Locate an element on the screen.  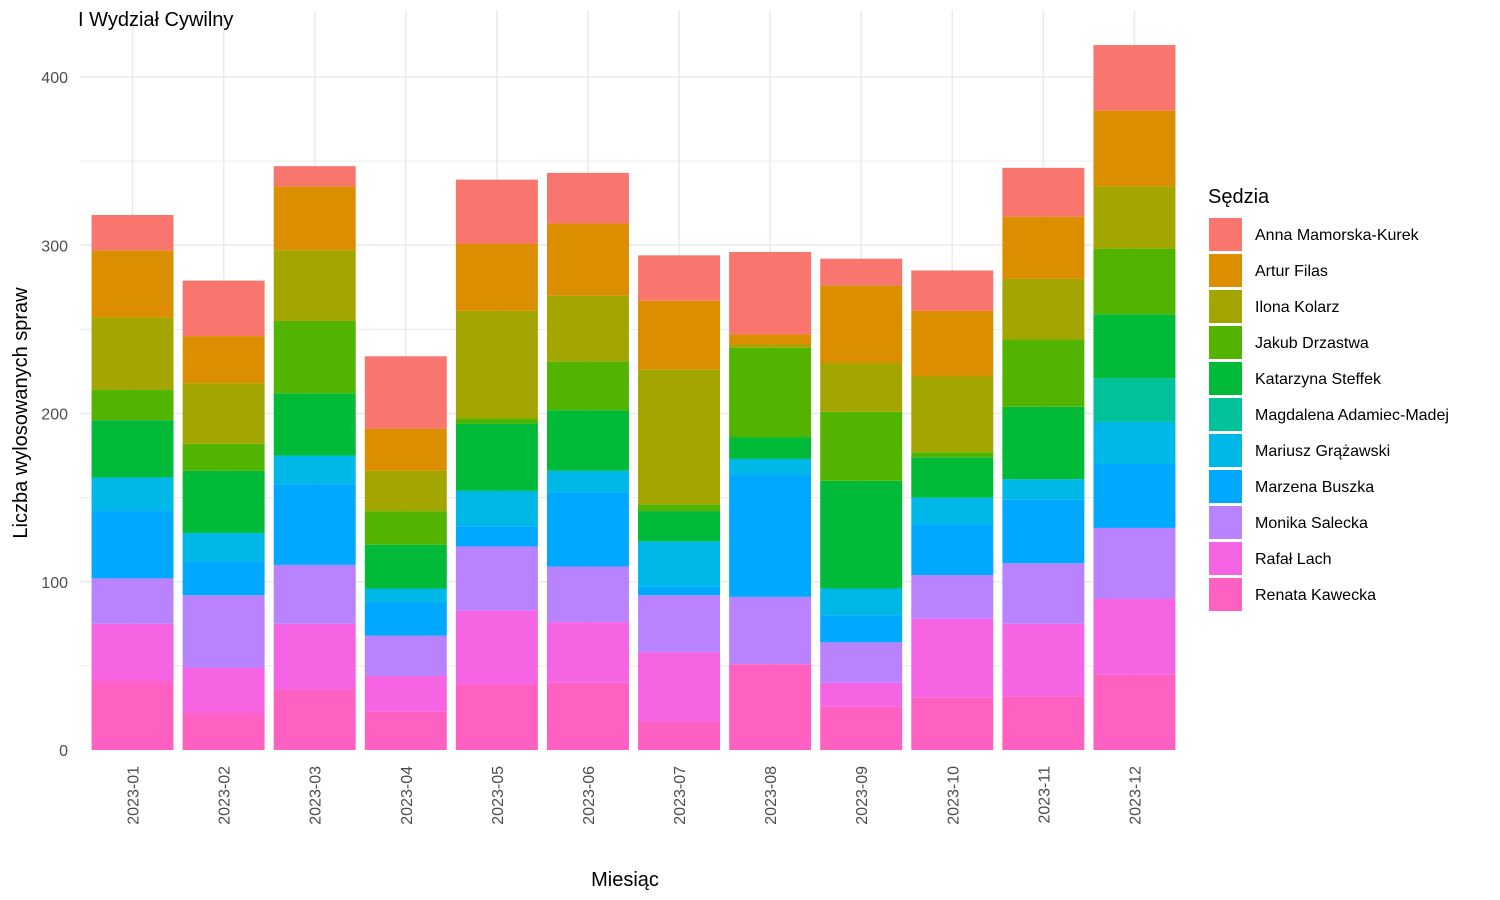
x-tick-label: 2023-05 is located at coordinates (498, 795).